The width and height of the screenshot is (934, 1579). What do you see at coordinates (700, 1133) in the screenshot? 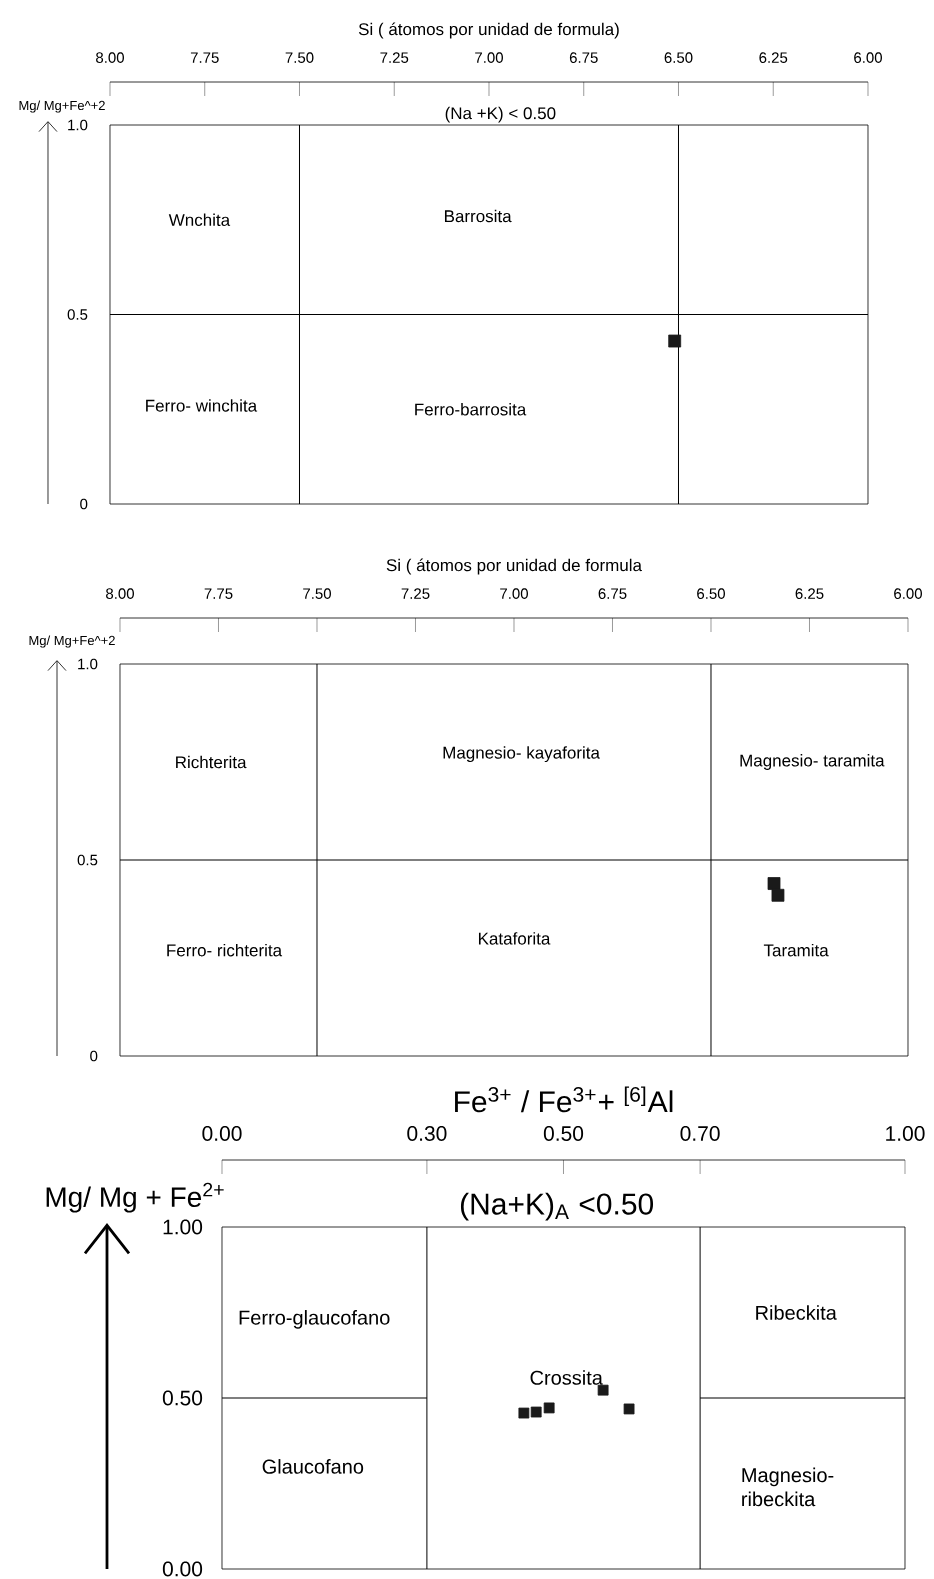
I see `x-tick-label: 0.70` at bounding box center [700, 1133].